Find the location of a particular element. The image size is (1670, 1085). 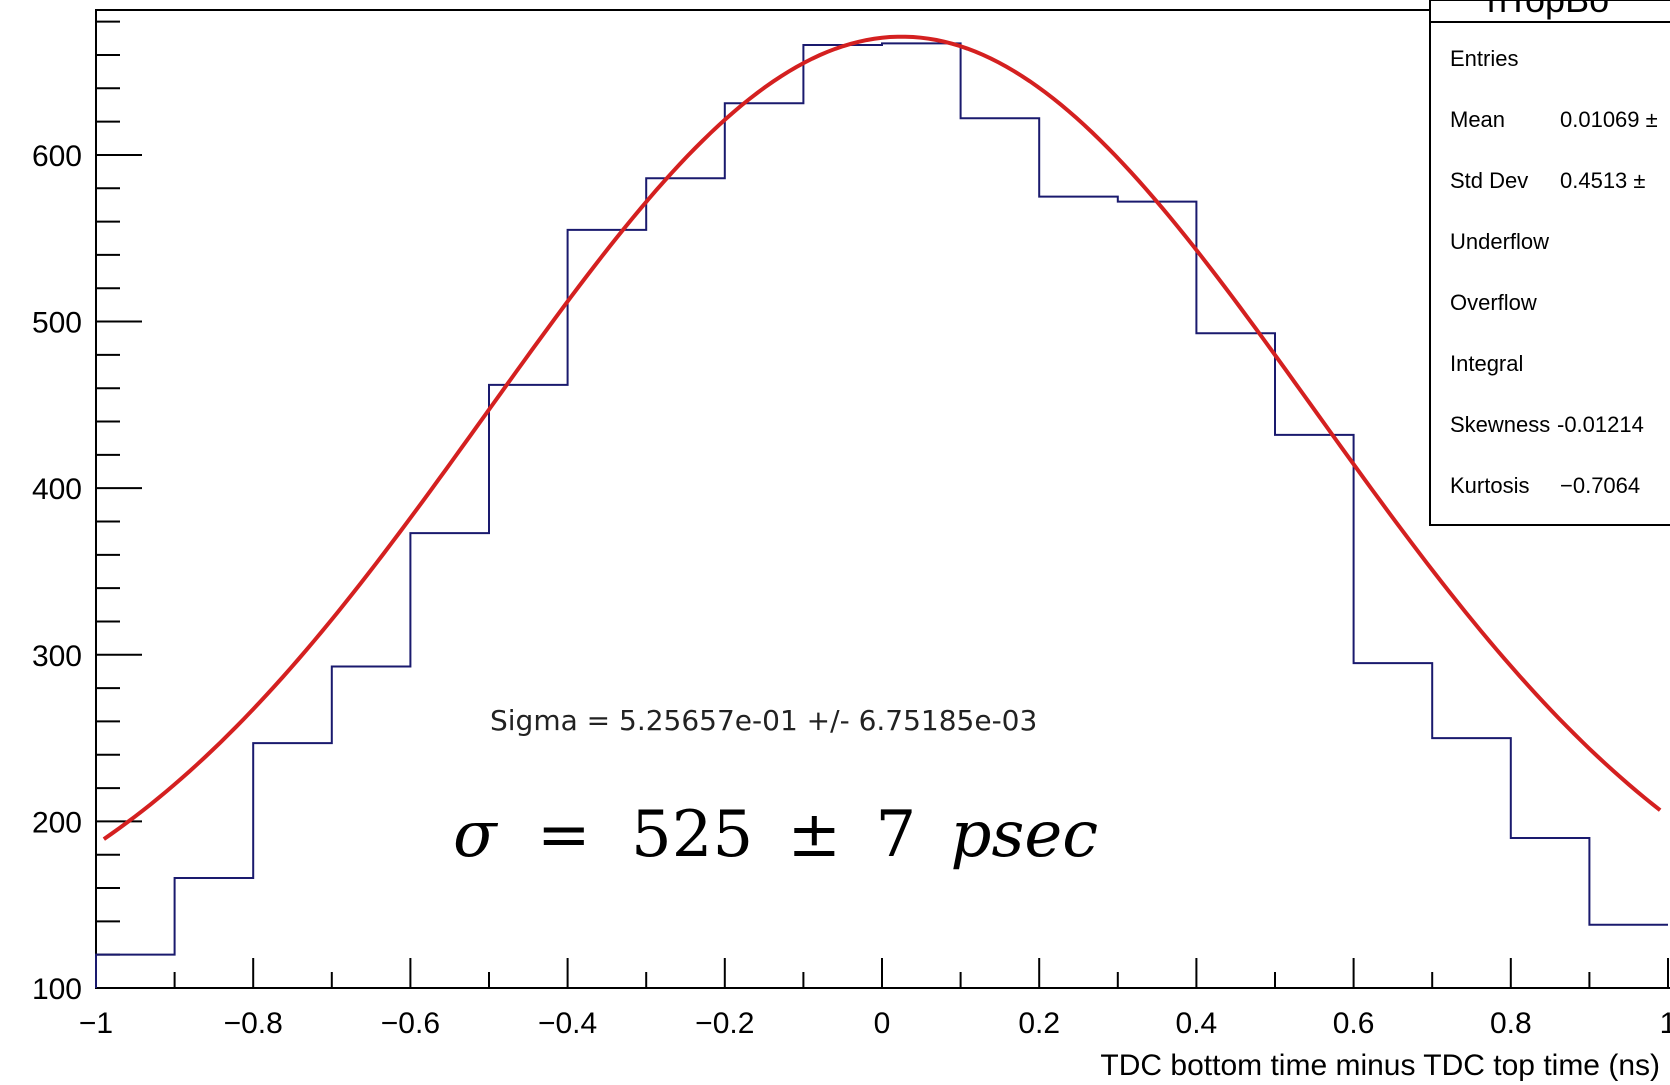

x-tick-label: −0.6 is located at coordinates (410, 1023).